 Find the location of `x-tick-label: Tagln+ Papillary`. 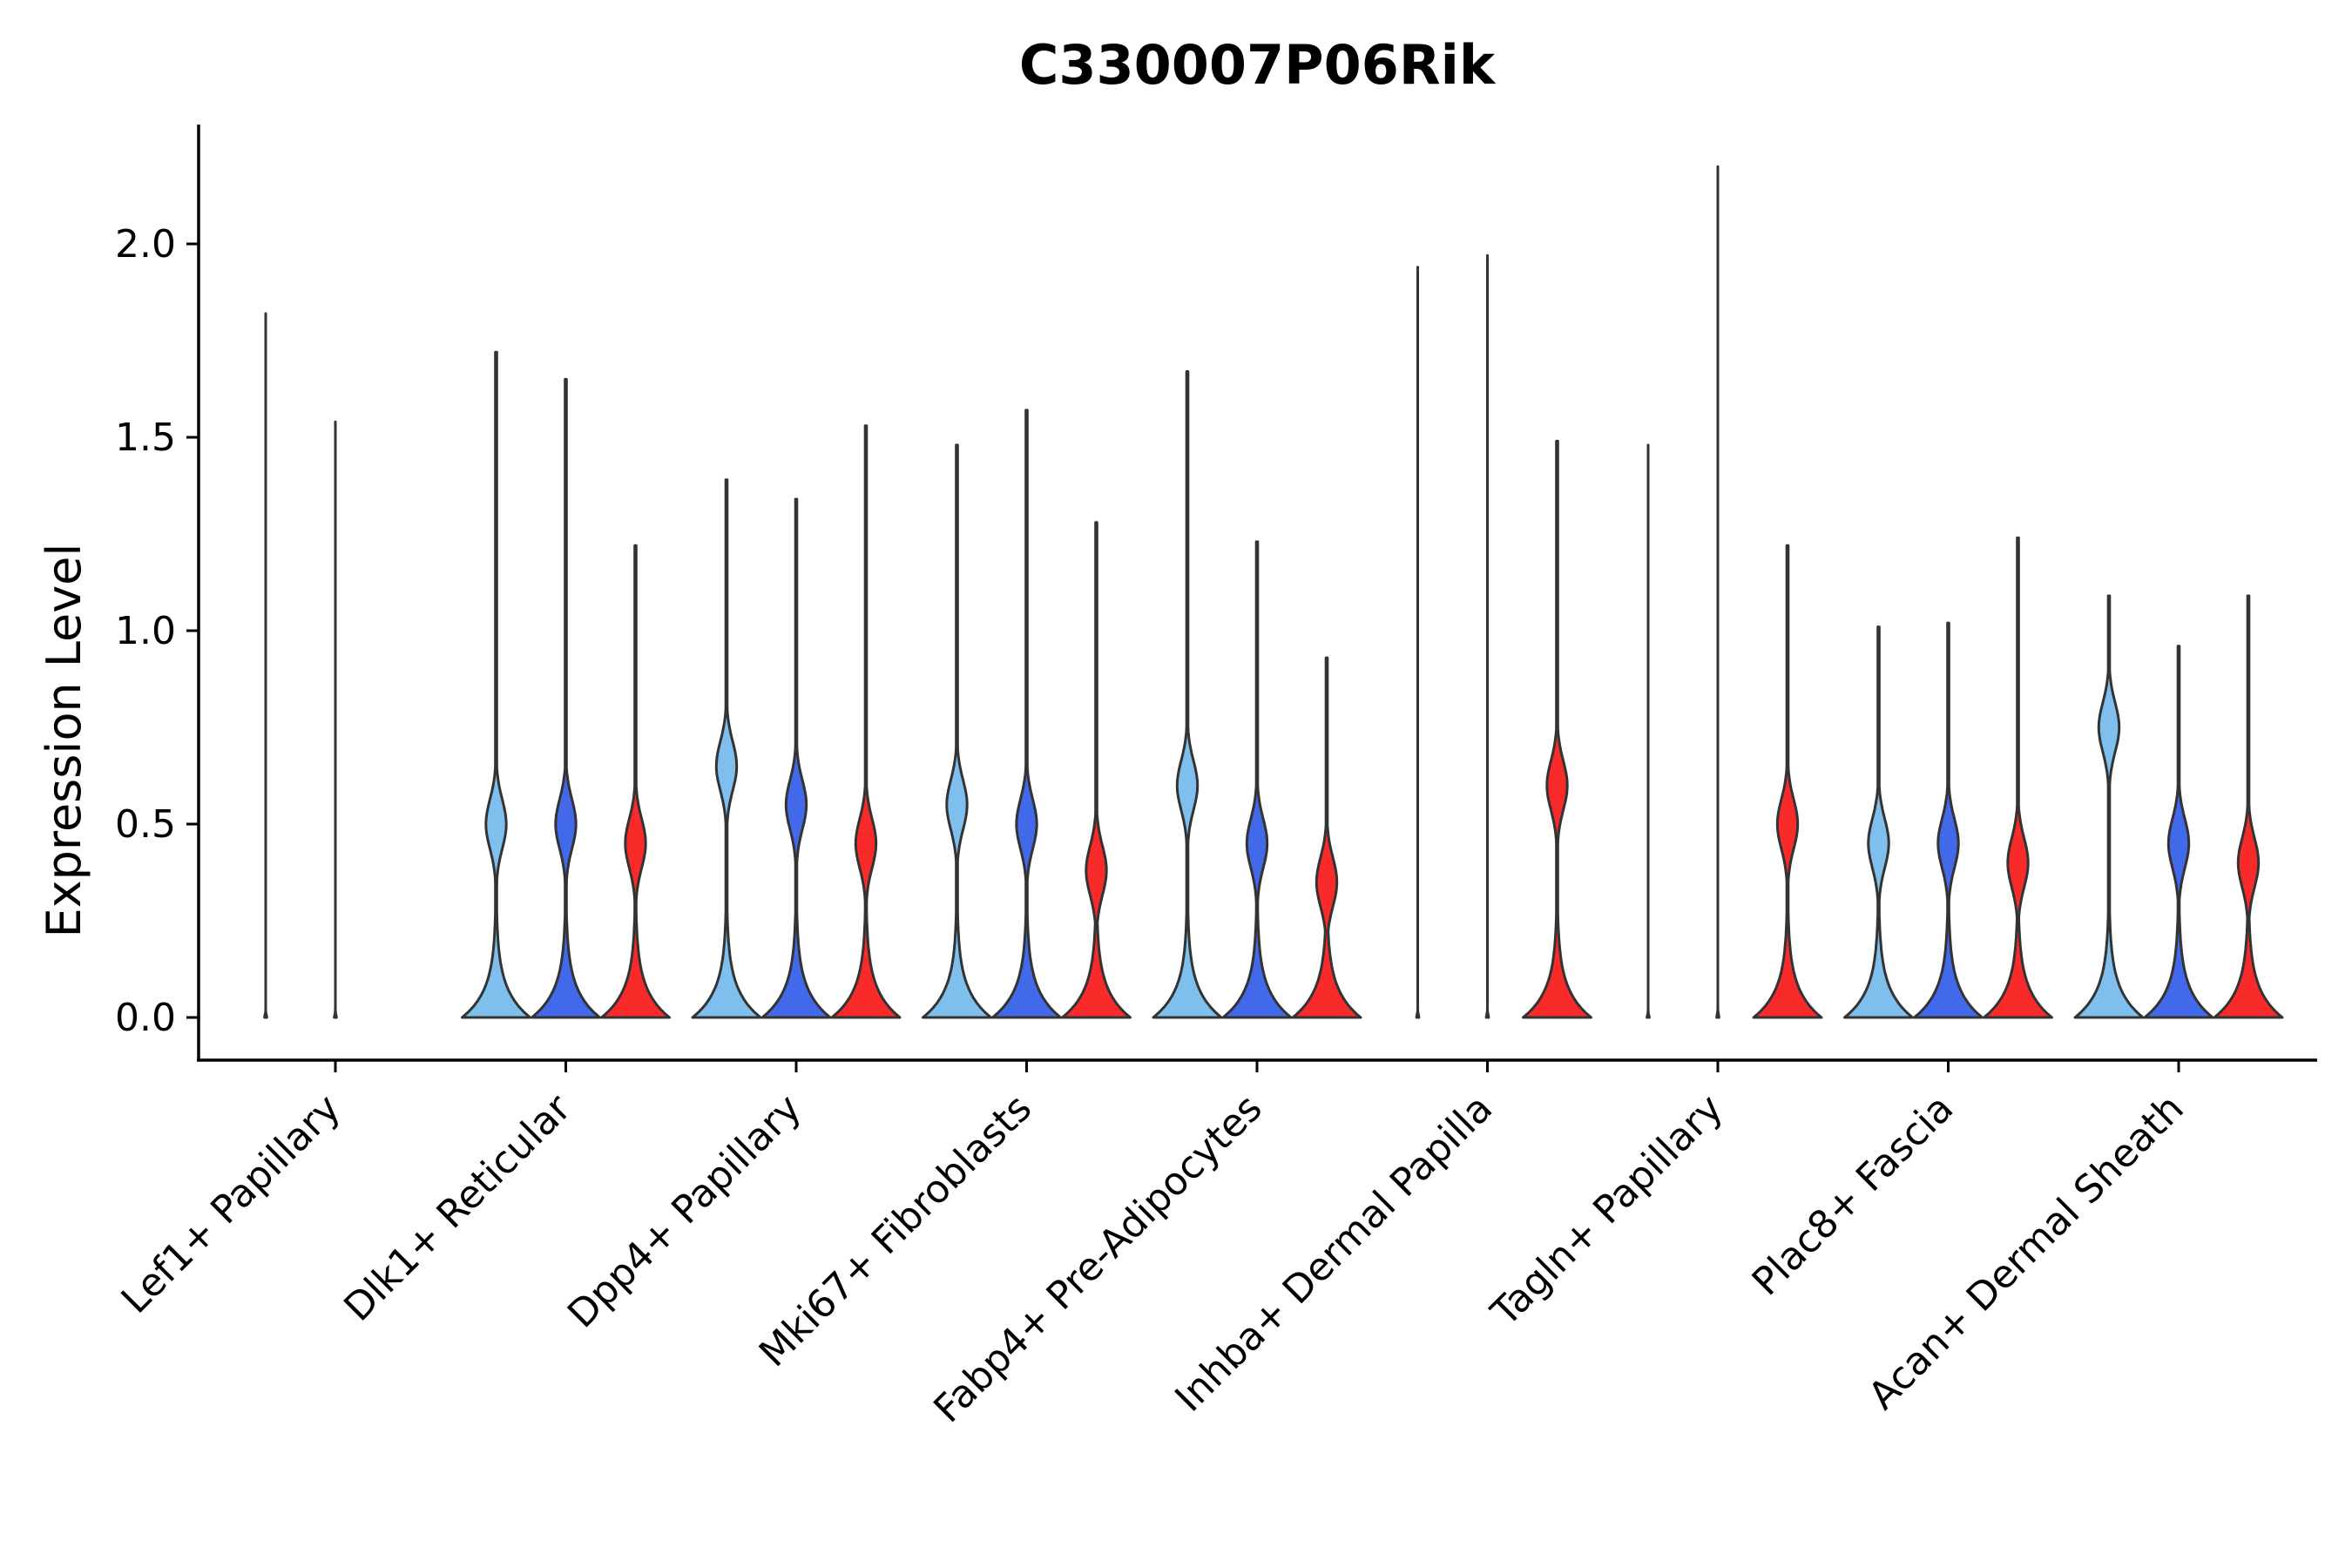

x-tick-label: Tagln+ Papillary is located at coordinates (1607, 1211).